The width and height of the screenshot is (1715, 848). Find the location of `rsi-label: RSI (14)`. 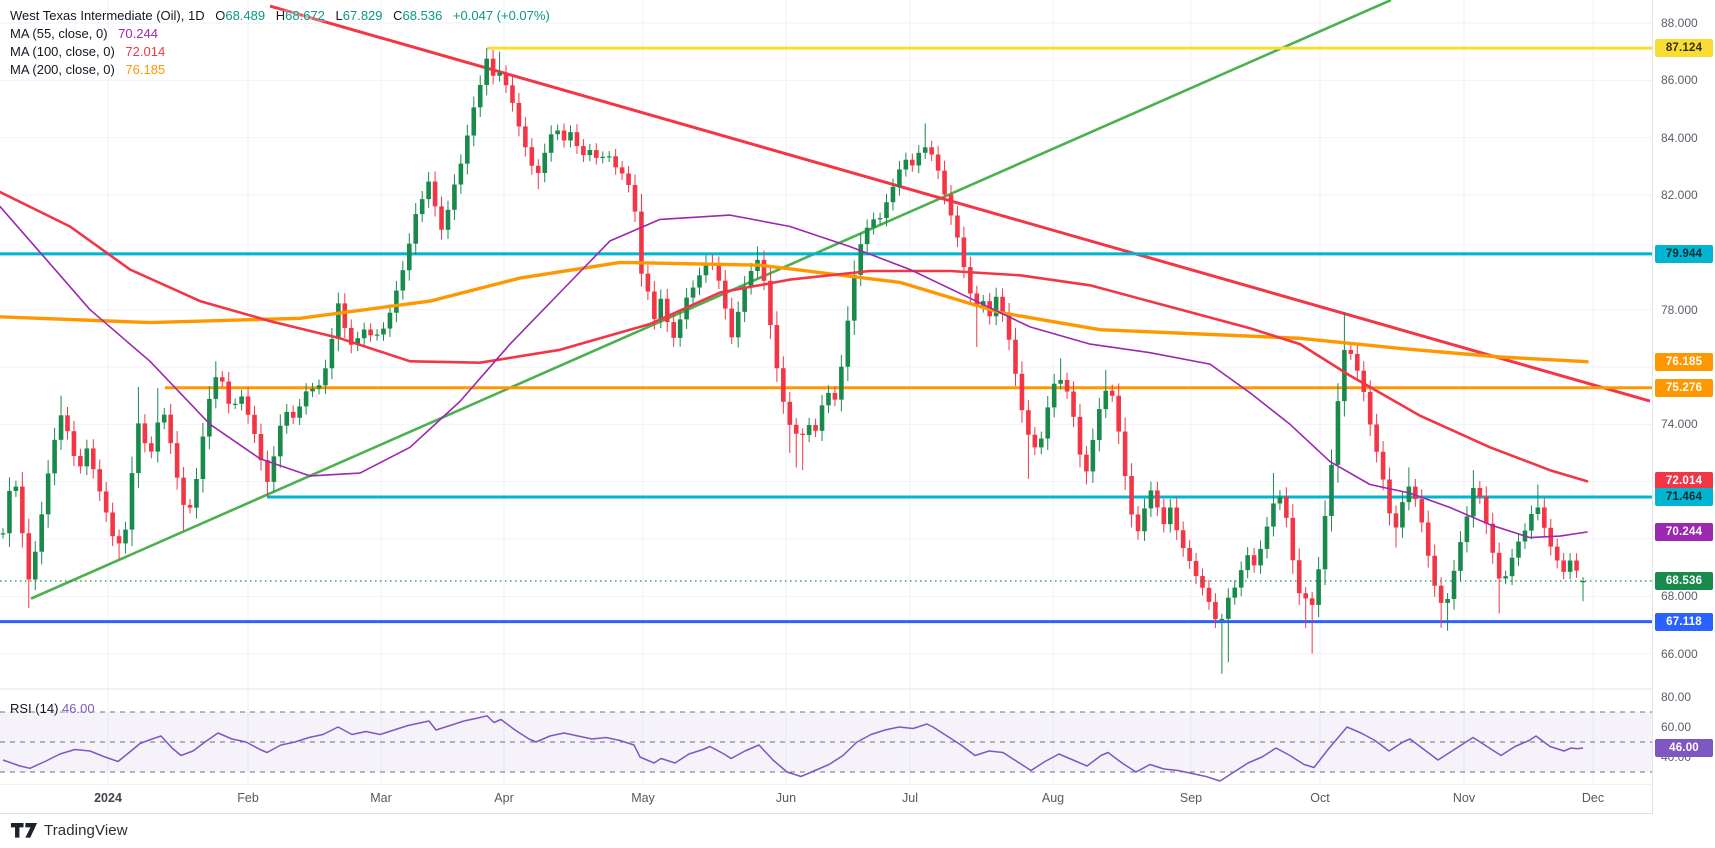

rsi-label: RSI (14) is located at coordinates (34, 708).